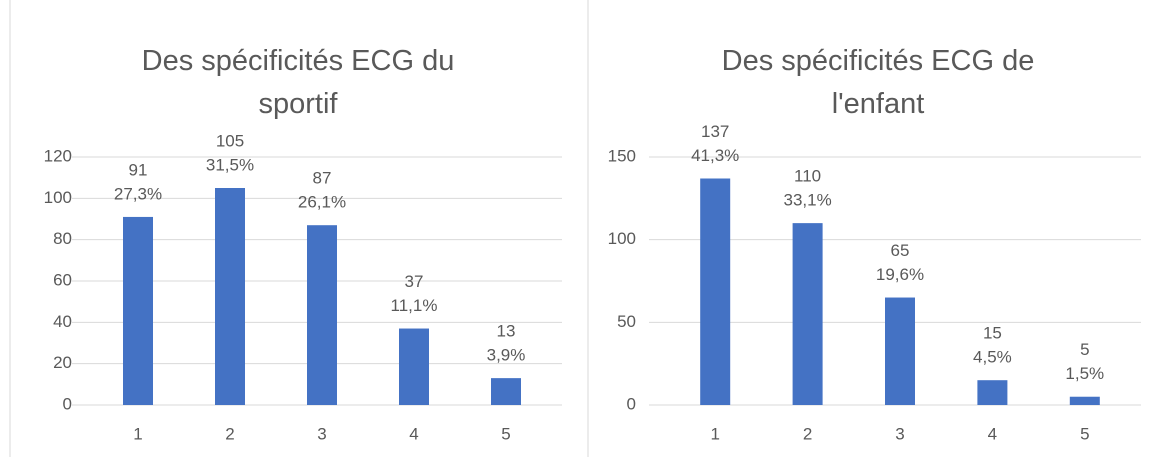 The image size is (1176, 457). Describe the element at coordinates (138, 193) in the screenshot. I see `percent-label: 27,3%` at that location.